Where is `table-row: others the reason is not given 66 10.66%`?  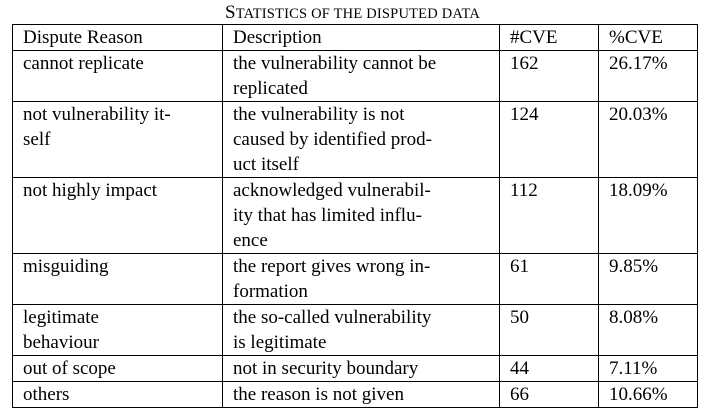
table-row: others the reason is not given 66 10.66% is located at coordinates (355, 394).